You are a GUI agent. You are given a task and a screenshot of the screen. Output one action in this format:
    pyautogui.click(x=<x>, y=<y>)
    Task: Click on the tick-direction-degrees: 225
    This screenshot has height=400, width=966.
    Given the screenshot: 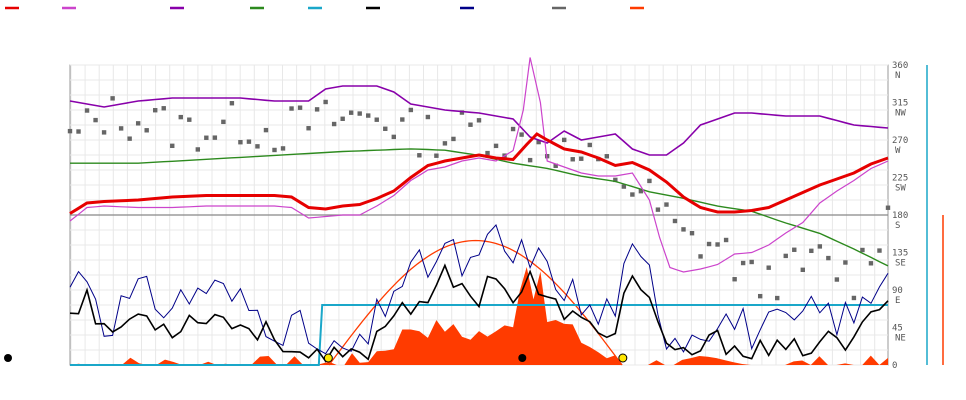 What is the action you would take?
    pyautogui.click(x=900, y=179)
    